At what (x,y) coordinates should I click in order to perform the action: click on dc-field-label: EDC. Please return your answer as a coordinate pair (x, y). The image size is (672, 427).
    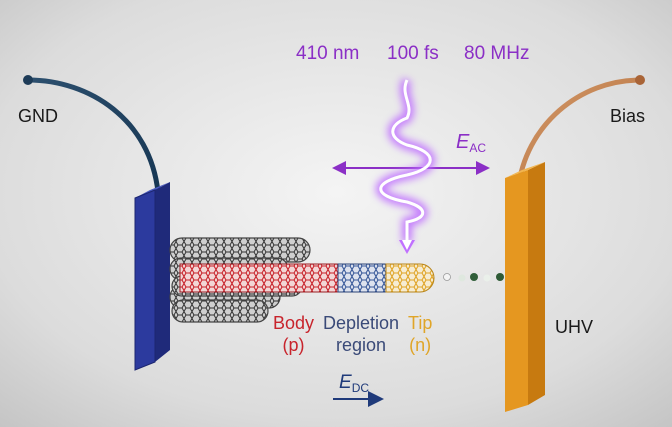
    Looking at the image, I should click on (354, 383).